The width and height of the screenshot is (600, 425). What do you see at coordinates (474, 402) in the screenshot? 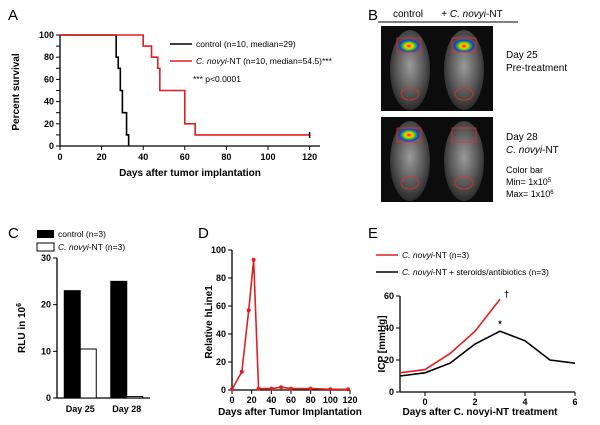
I see `x-tick-label: 2` at bounding box center [474, 402].